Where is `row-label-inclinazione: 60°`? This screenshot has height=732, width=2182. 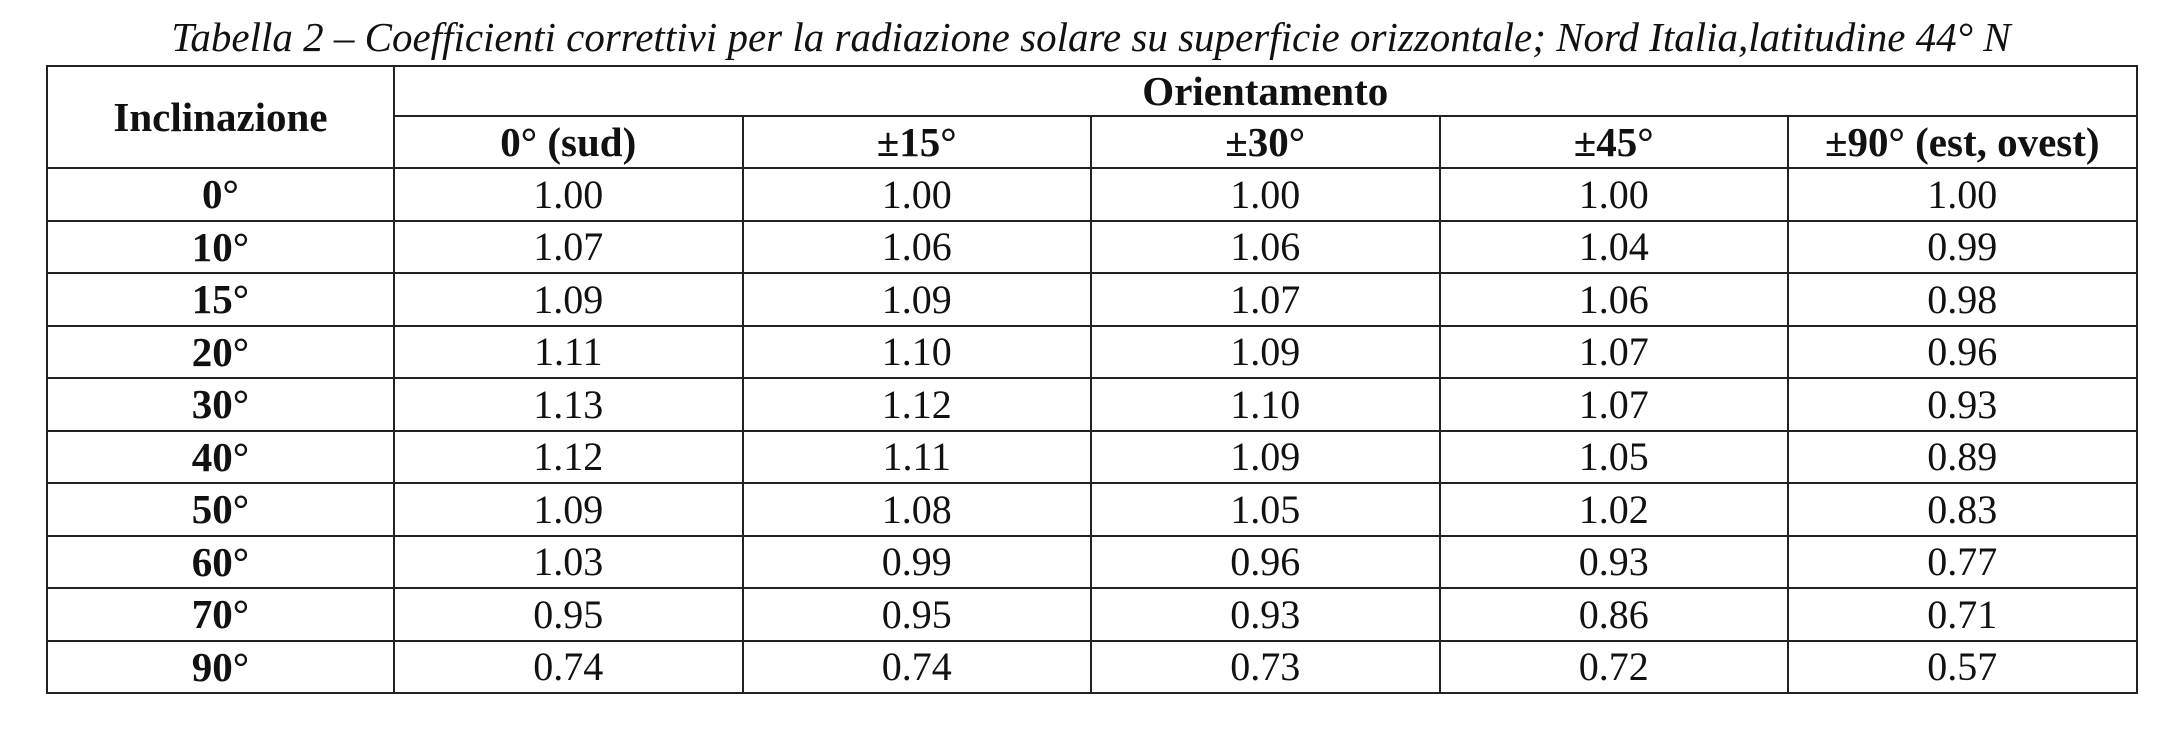 row-label-inclinazione: 60° is located at coordinates (220, 561).